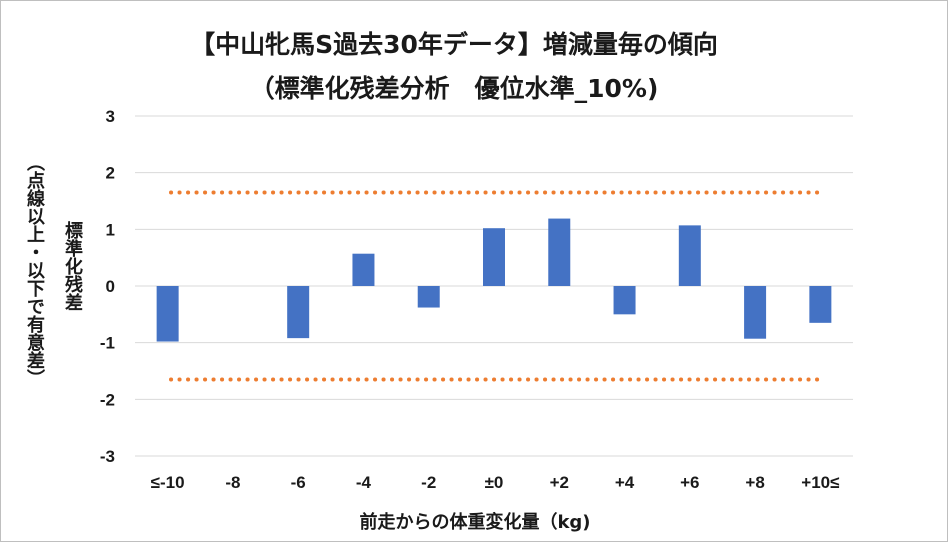 This screenshot has height=542, width=948. What do you see at coordinates (34, 270) in the screenshot?
I see `y-axis-note: （点線以上・以下で有意差）` at bounding box center [34, 270].